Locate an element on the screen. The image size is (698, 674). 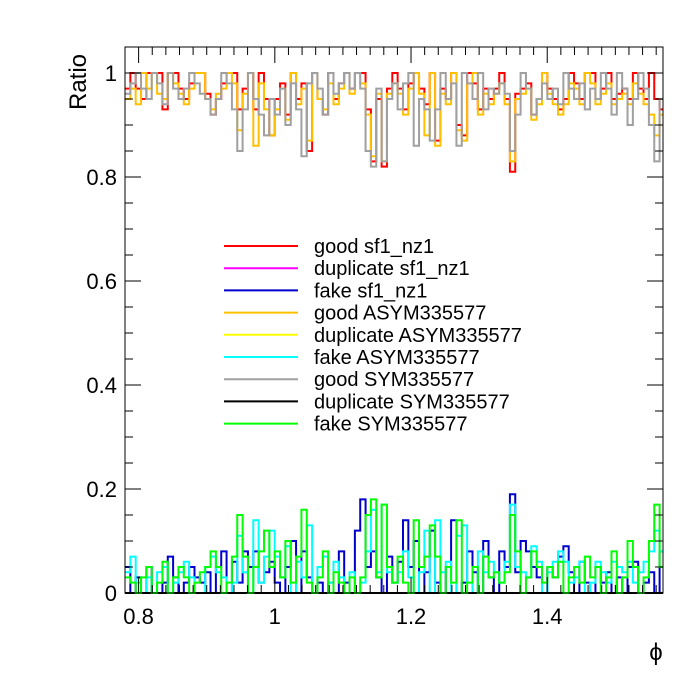
y-axis-title: Ratio is located at coordinates (78, 82).